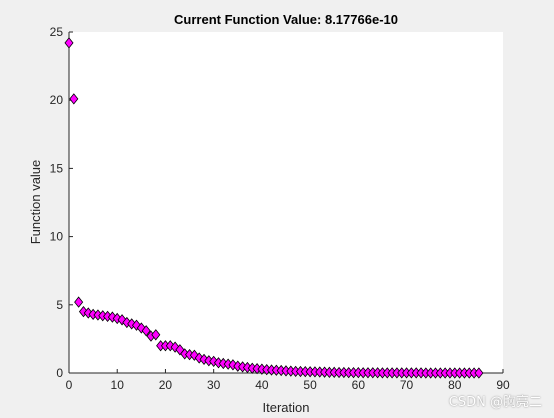 Image resolution: width=554 pixels, height=418 pixels. Describe the element at coordinates (407, 385) in the screenshot. I see `x-tick-label: 70` at that location.